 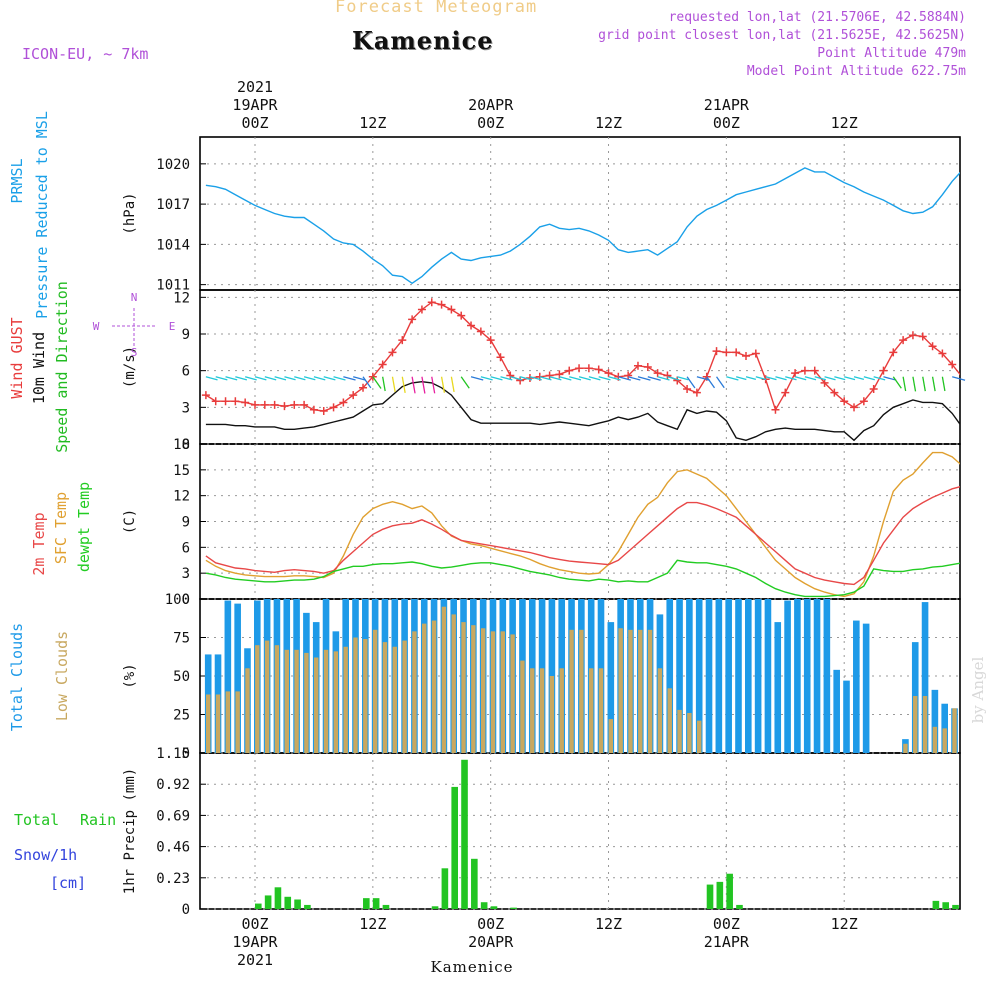 I want to click on total-clouds-label: Total Clouds, so click(x=17, y=677).